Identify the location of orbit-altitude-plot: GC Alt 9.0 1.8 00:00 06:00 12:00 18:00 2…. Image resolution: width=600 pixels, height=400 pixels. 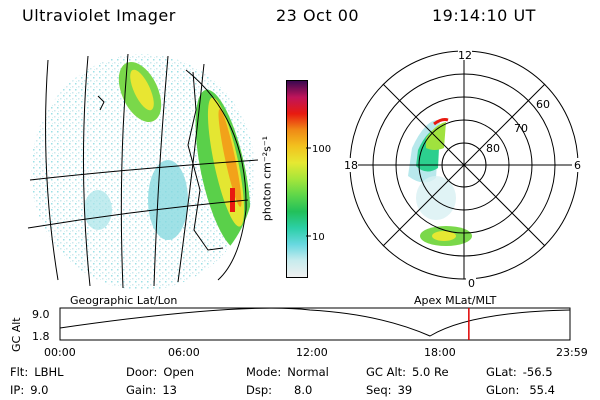
(299, 333).